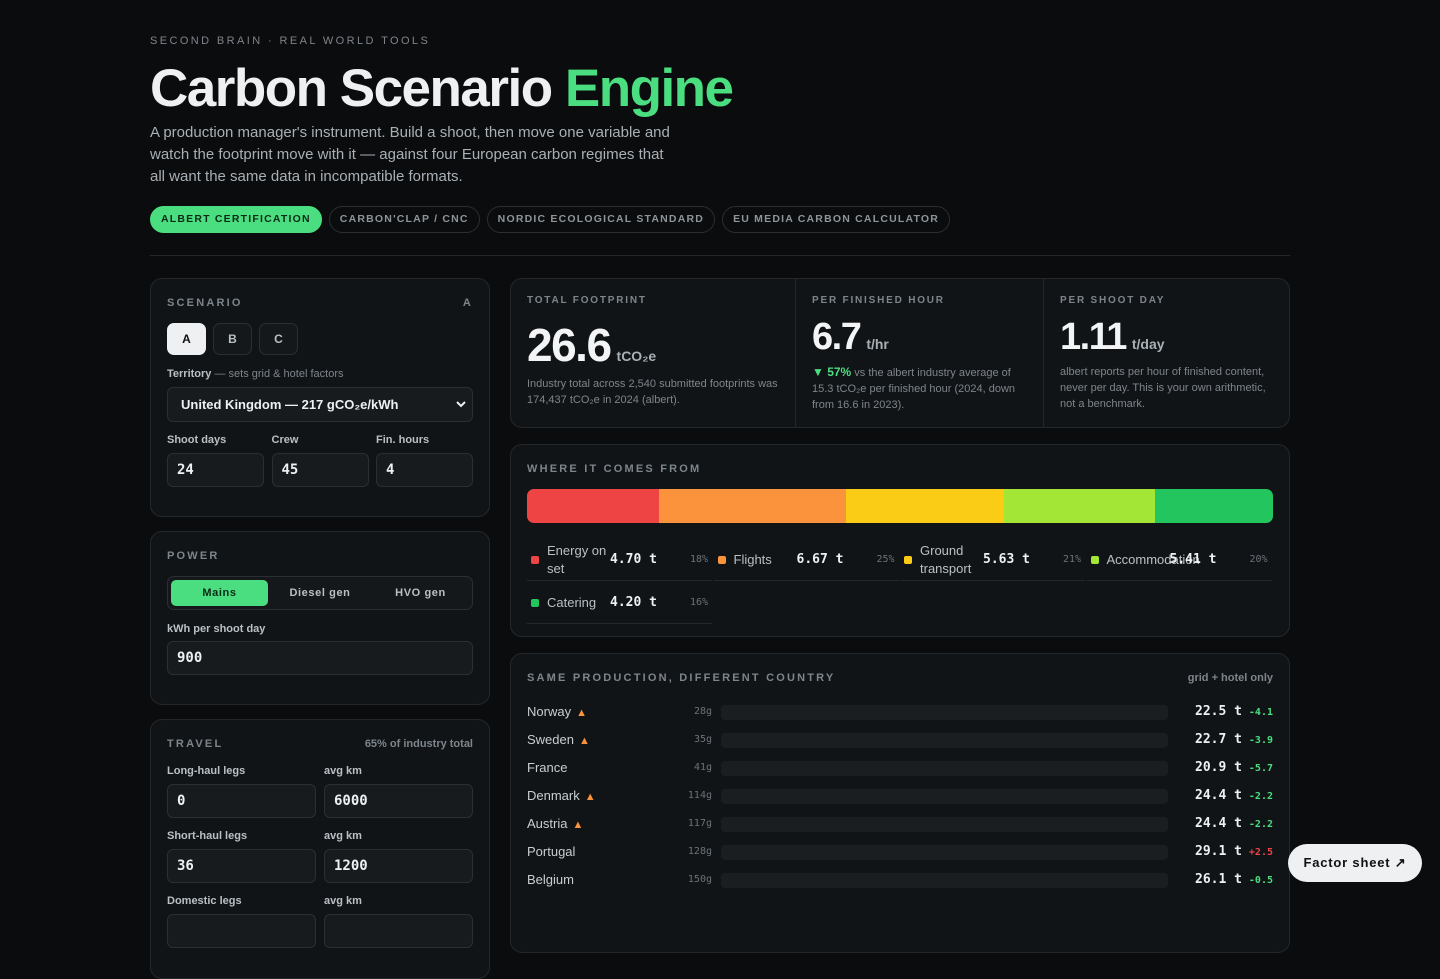 This screenshot has height=979, width=1440. I want to click on legend-name: Catering, so click(572, 602).